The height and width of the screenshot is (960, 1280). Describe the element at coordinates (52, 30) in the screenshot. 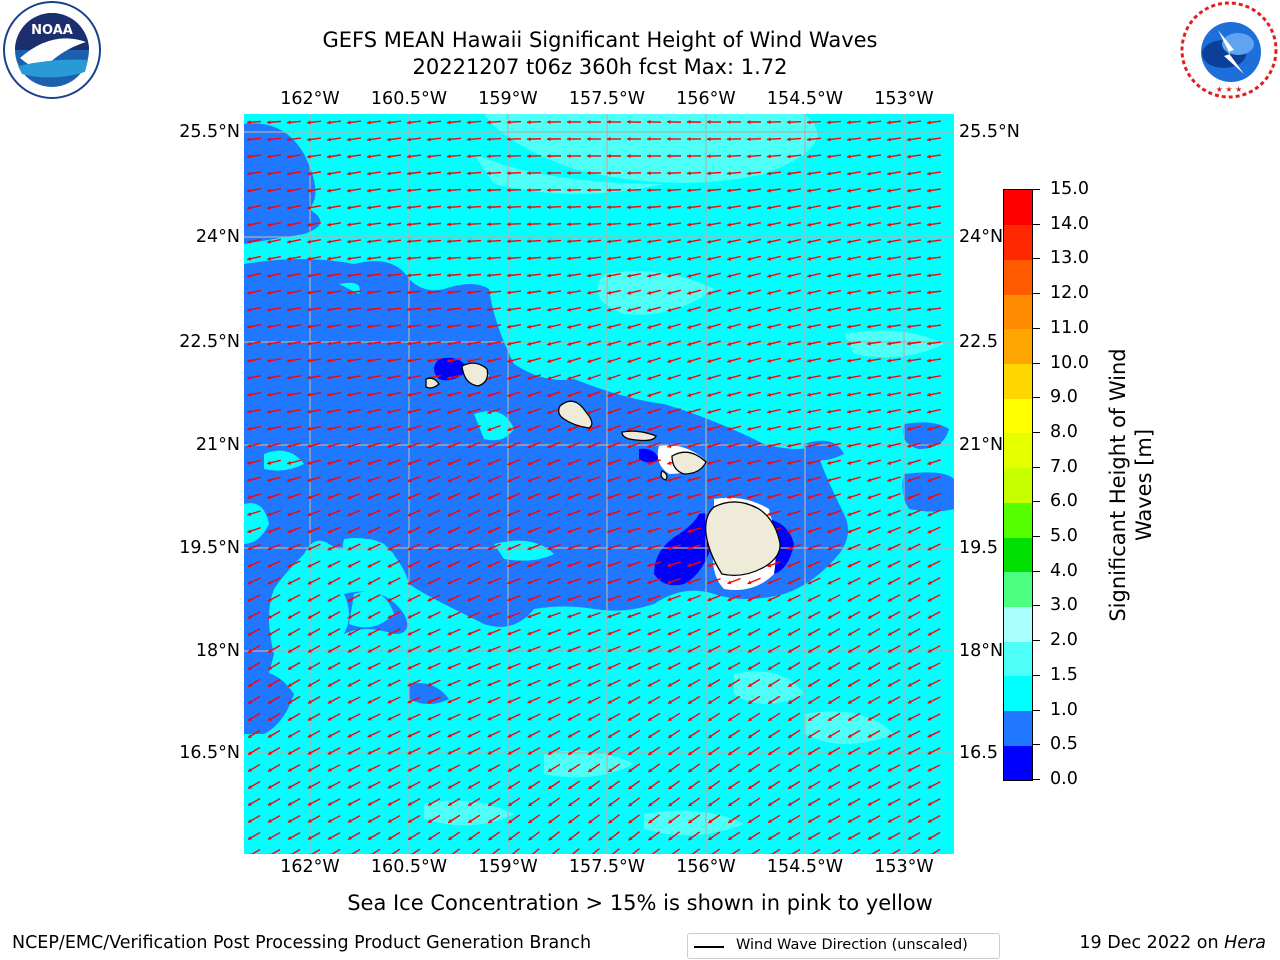

I see `noaa-logo-text: NOAA` at that location.